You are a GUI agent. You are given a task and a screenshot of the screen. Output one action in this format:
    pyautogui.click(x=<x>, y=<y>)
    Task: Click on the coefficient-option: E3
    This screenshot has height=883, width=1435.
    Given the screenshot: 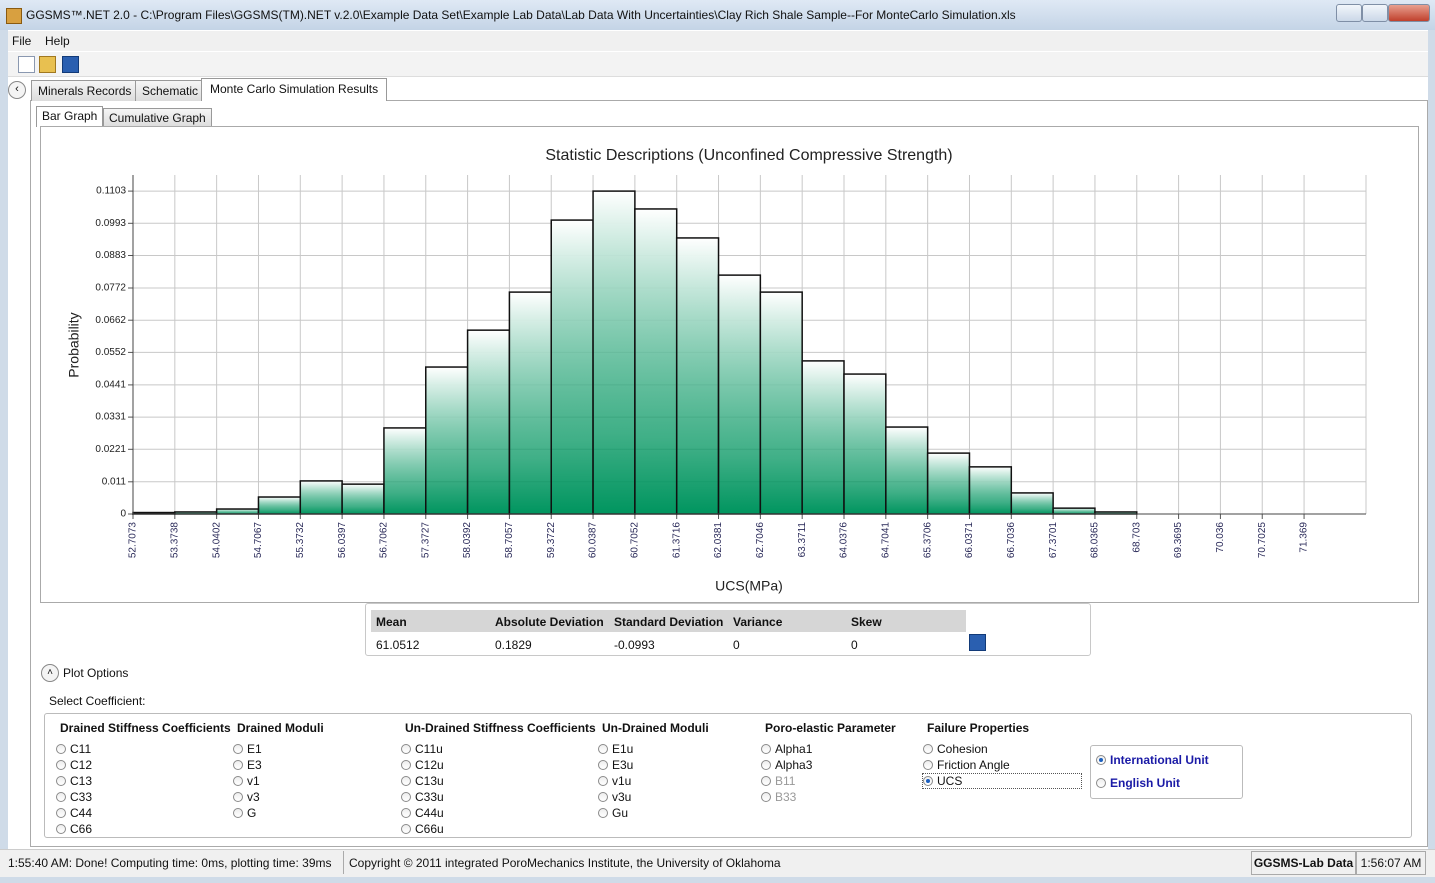 What is the action you would take?
    pyautogui.click(x=247, y=765)
    